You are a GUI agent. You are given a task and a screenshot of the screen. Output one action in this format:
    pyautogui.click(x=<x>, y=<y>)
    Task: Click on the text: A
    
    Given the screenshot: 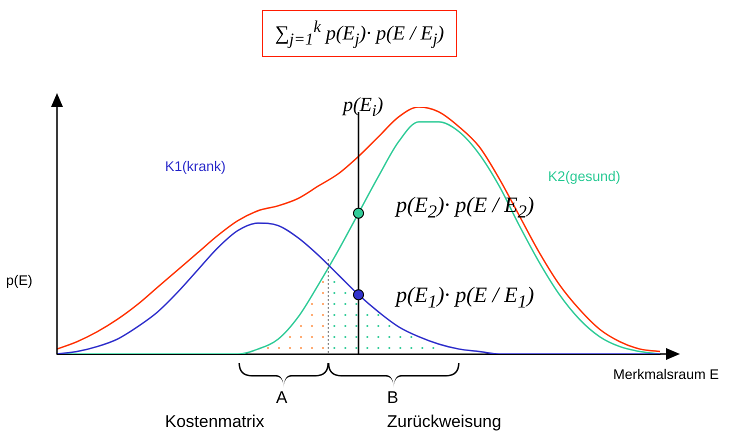 What is the action you would take?
    pyautogui.click(x=282, y=398)
    